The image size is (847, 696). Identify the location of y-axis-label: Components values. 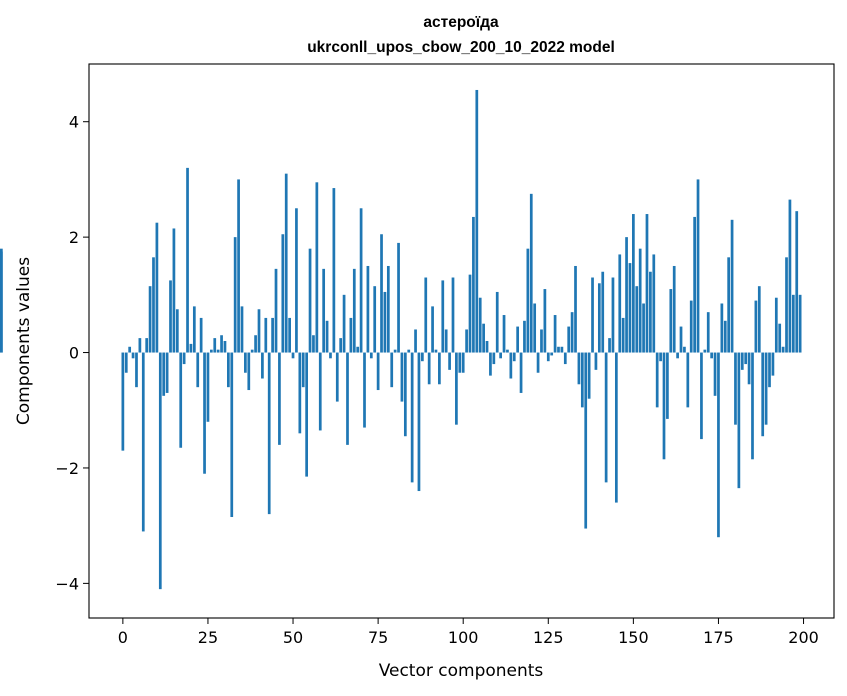
(24, 341).